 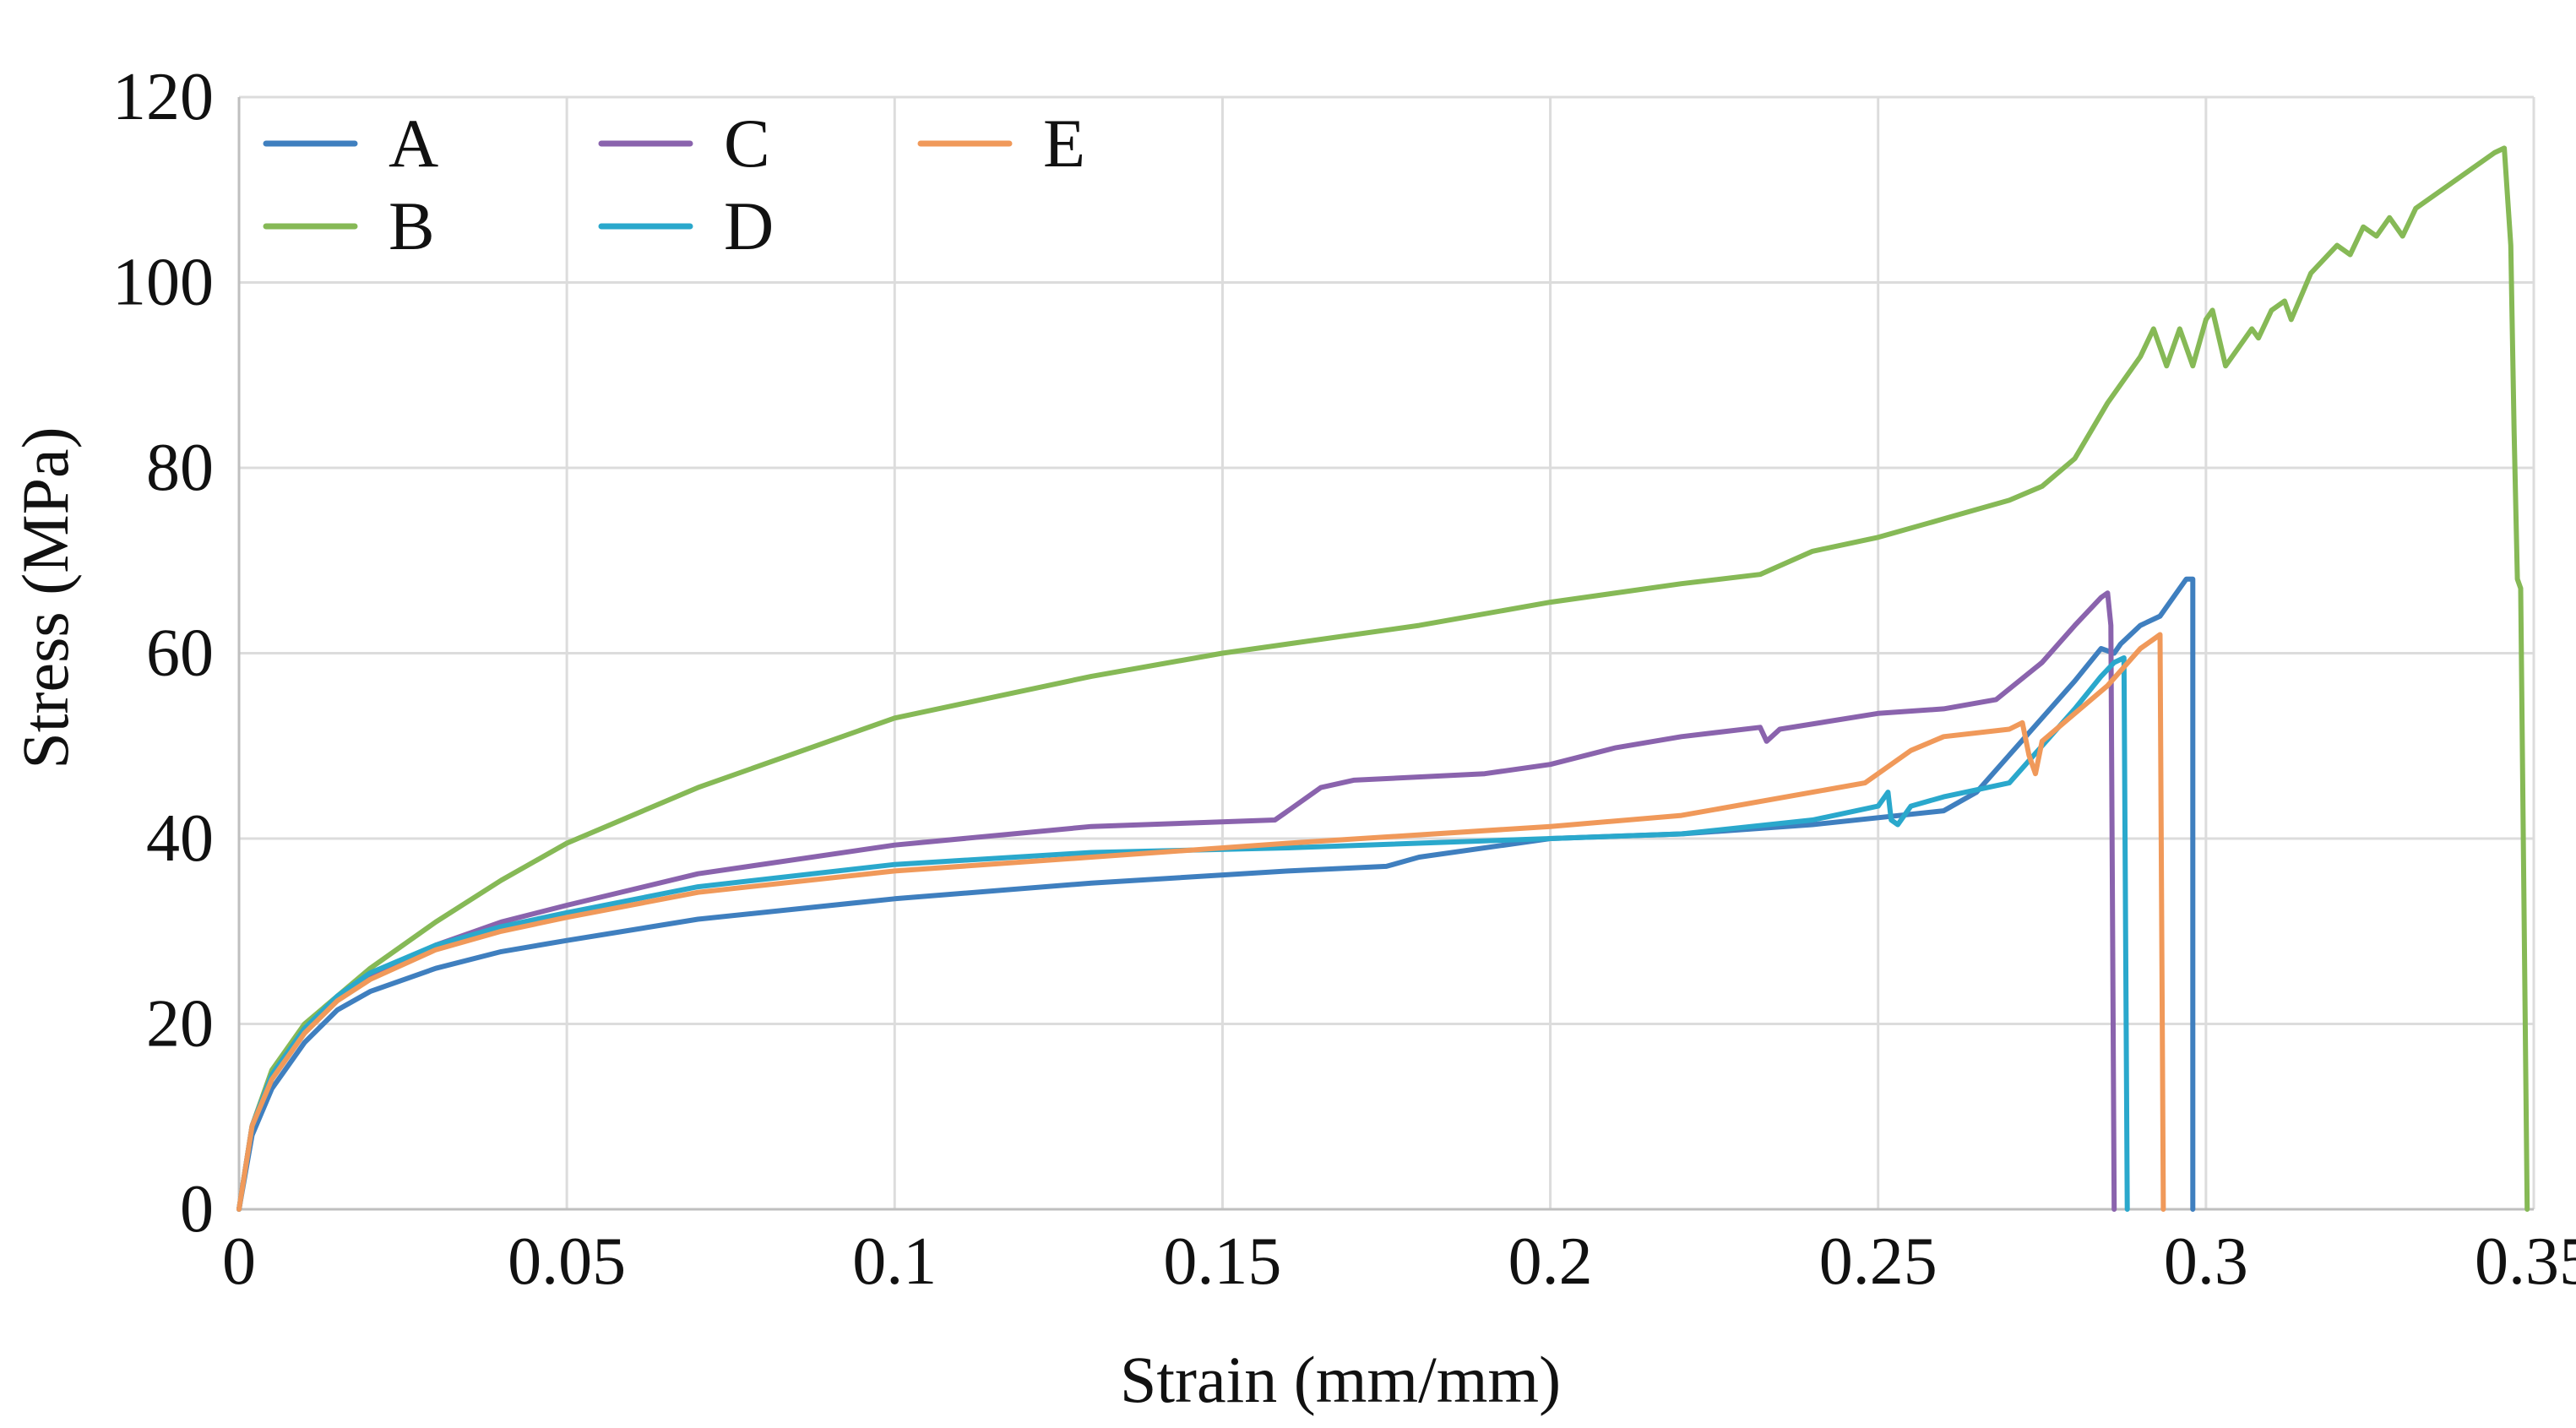 What do you see at coordinates (749, 225) in the screenshot?
I see `legend-label-d: D` at bounding box center [749, 225].